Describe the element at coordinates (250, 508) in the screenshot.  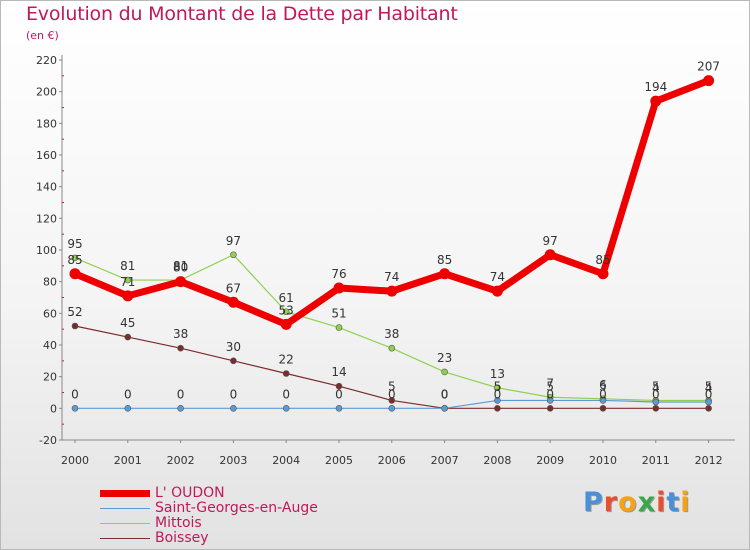
I see `legend-item-saint-georges: Saint-Georges-en-Auge` at that location.